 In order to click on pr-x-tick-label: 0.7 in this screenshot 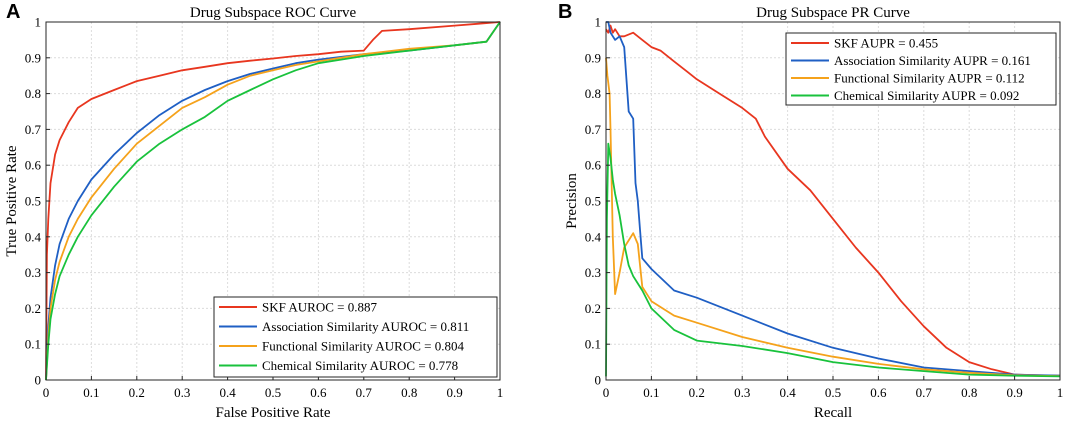, I will do `click(924, 392)`.